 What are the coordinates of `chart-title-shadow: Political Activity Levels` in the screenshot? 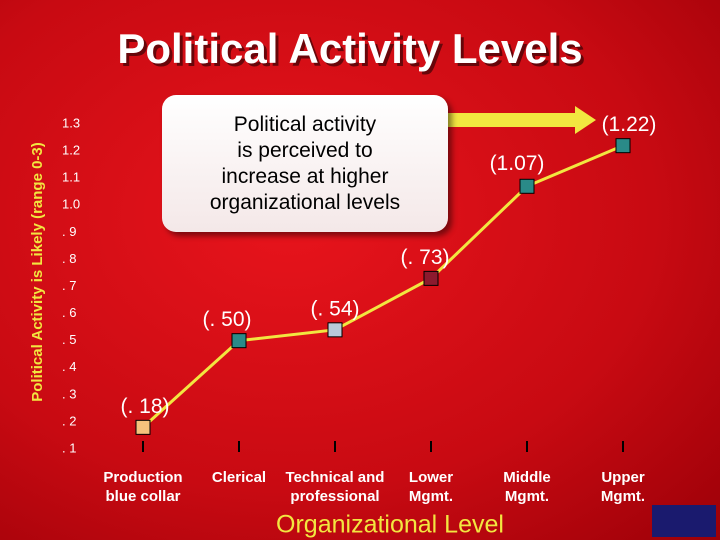 It's located at (352, 51).